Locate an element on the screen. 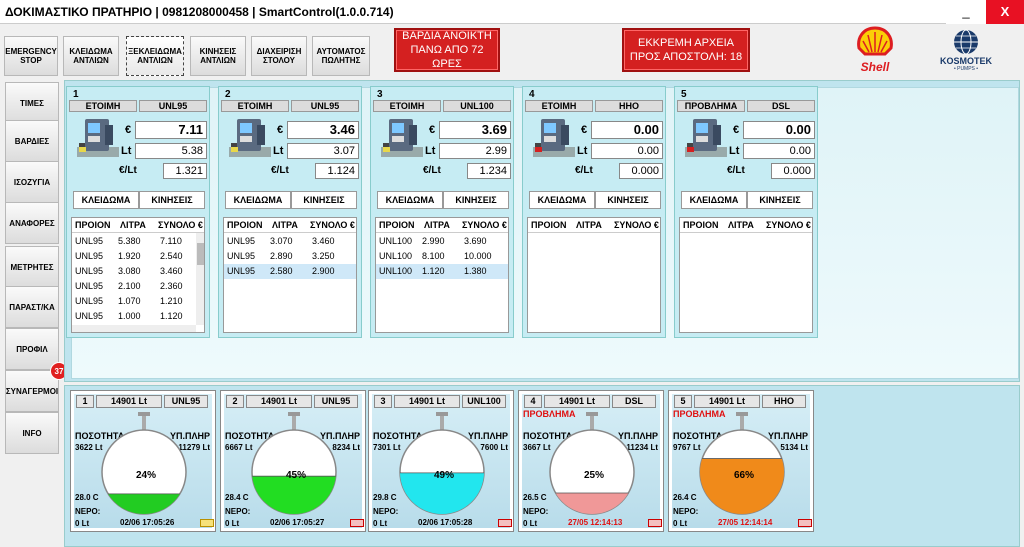  minimize-button: _ is located at coordinates (966, 12).